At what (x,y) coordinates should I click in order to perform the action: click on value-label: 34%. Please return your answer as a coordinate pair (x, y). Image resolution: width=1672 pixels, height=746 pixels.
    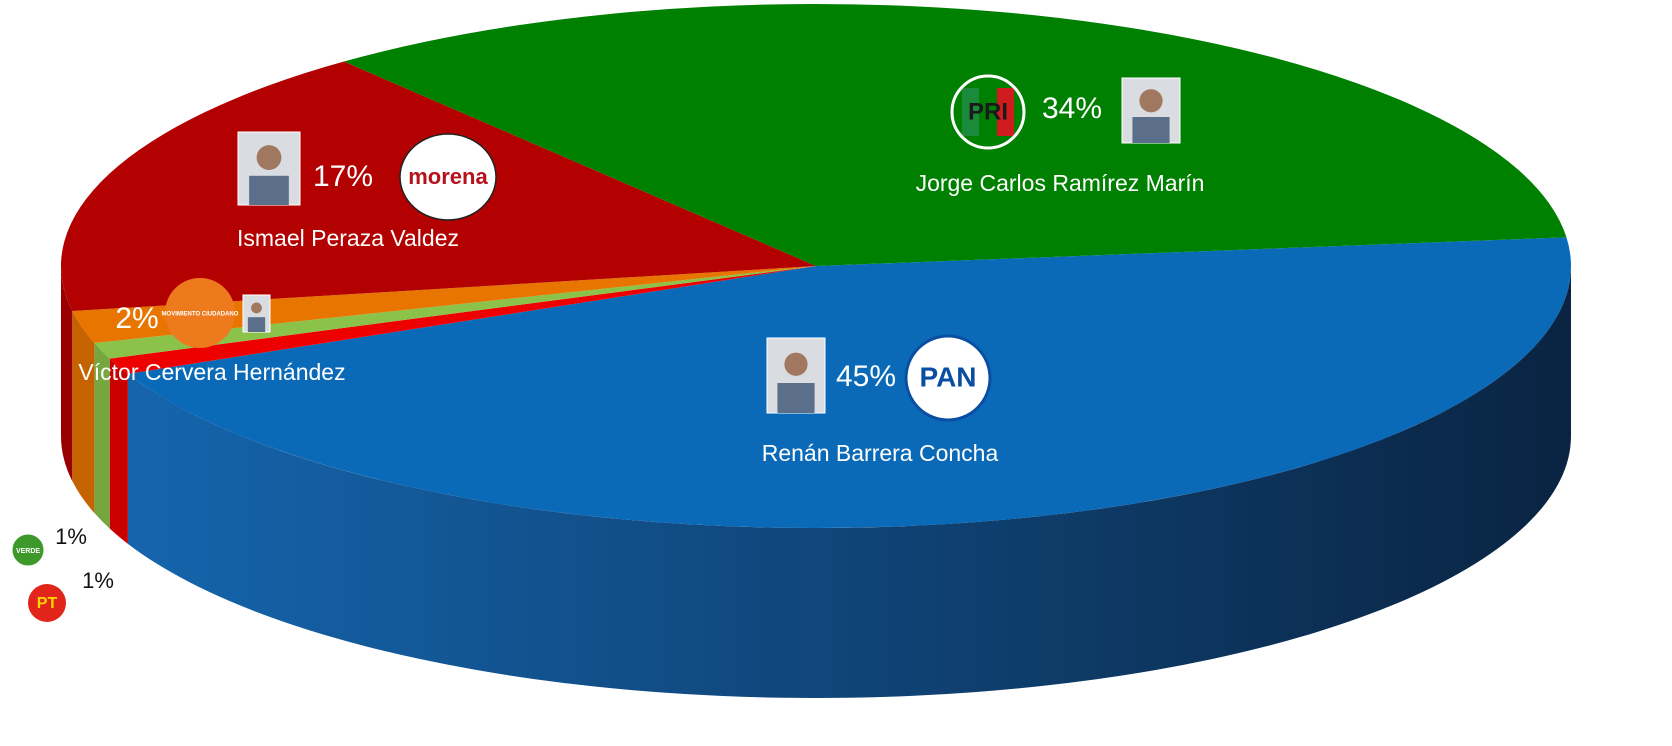
    Looking at the image, I should click on (1072, 108).